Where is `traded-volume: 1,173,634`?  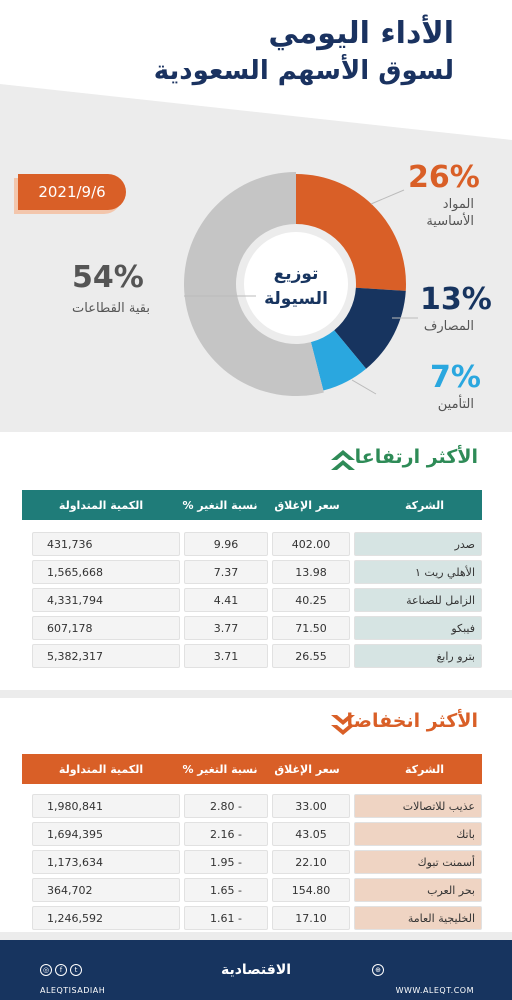 traded-volume: 1,173,634 is located at coordinates (106, 862).